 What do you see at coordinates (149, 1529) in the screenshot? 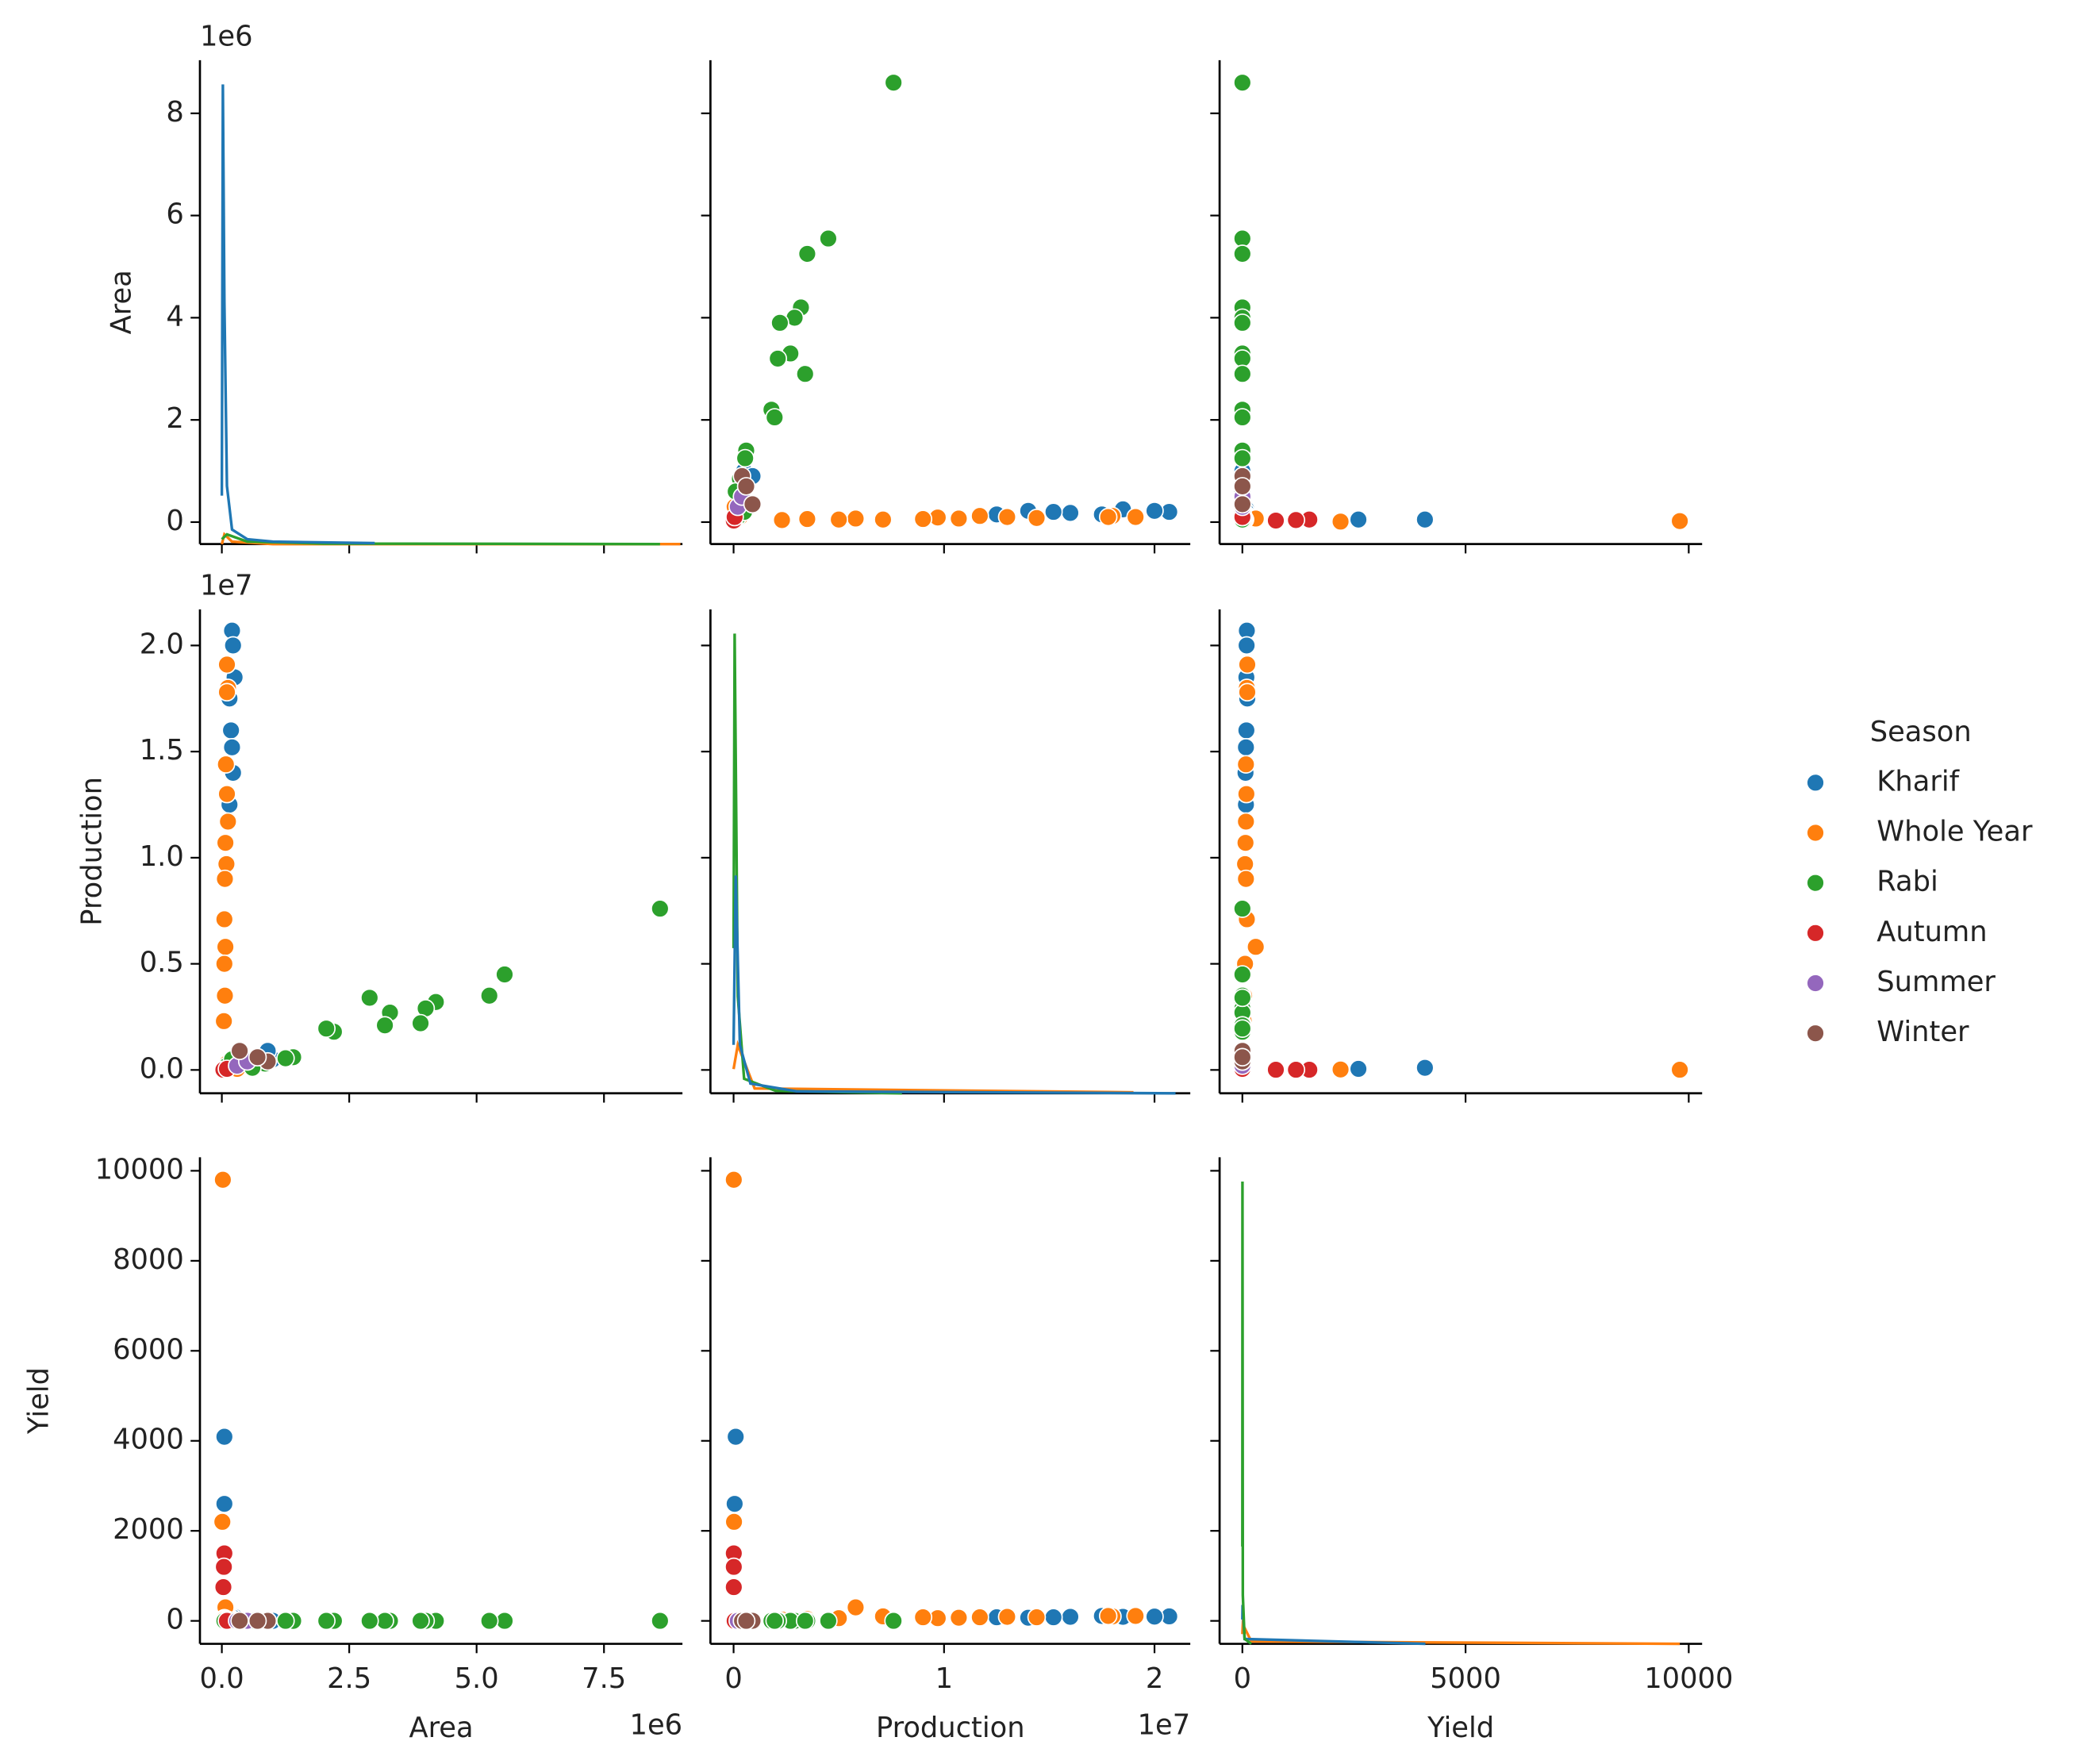
I see `y-tick-label: 2000` at bounding box center [149, 1529].